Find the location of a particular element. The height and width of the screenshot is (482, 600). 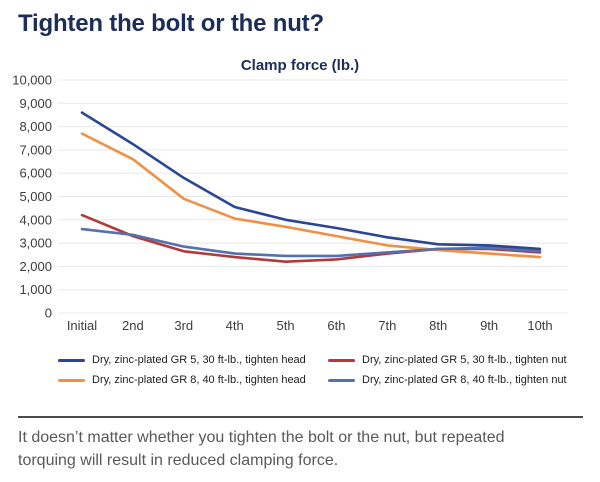

page-title: Tighten the bolt or the nut? is located at coordinates (171, 23).